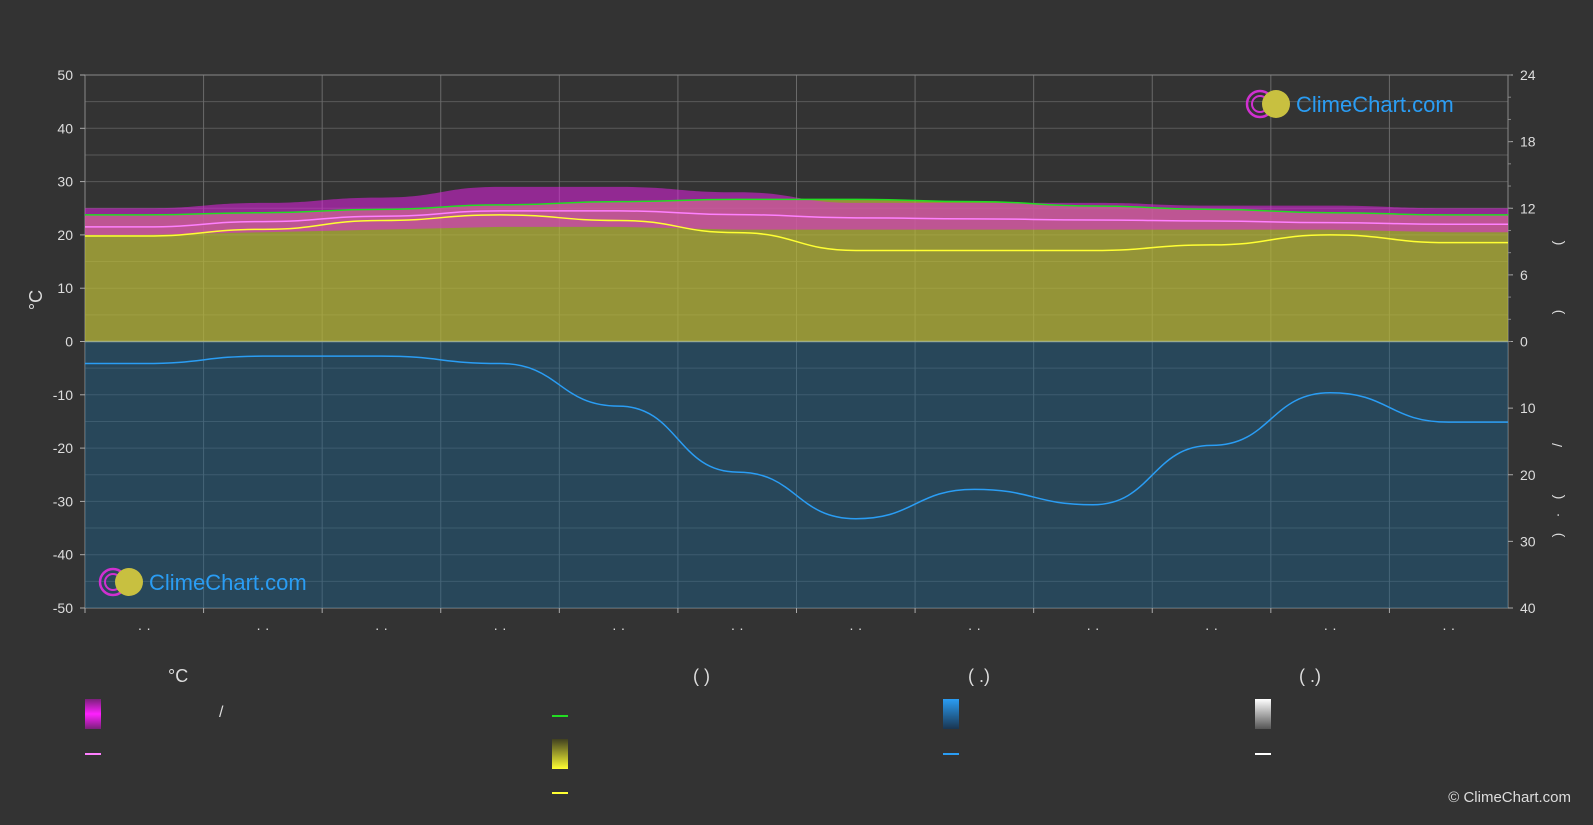  I want to click on y-right-title-fragment: /, so click(1557, 445).